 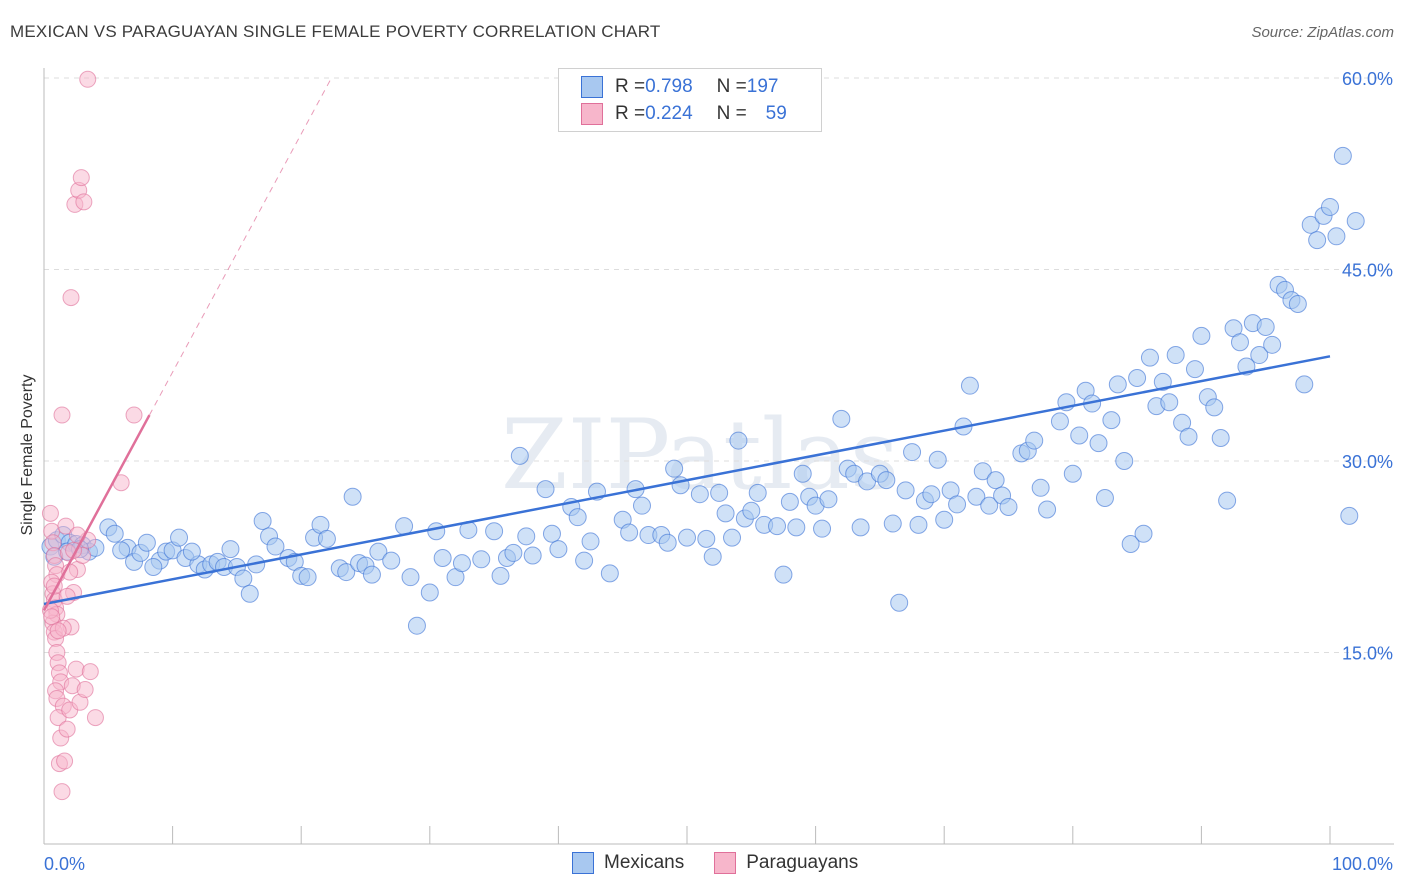 I want to click on y-tick-label: 60.0%, so click(x=1367, y=79).